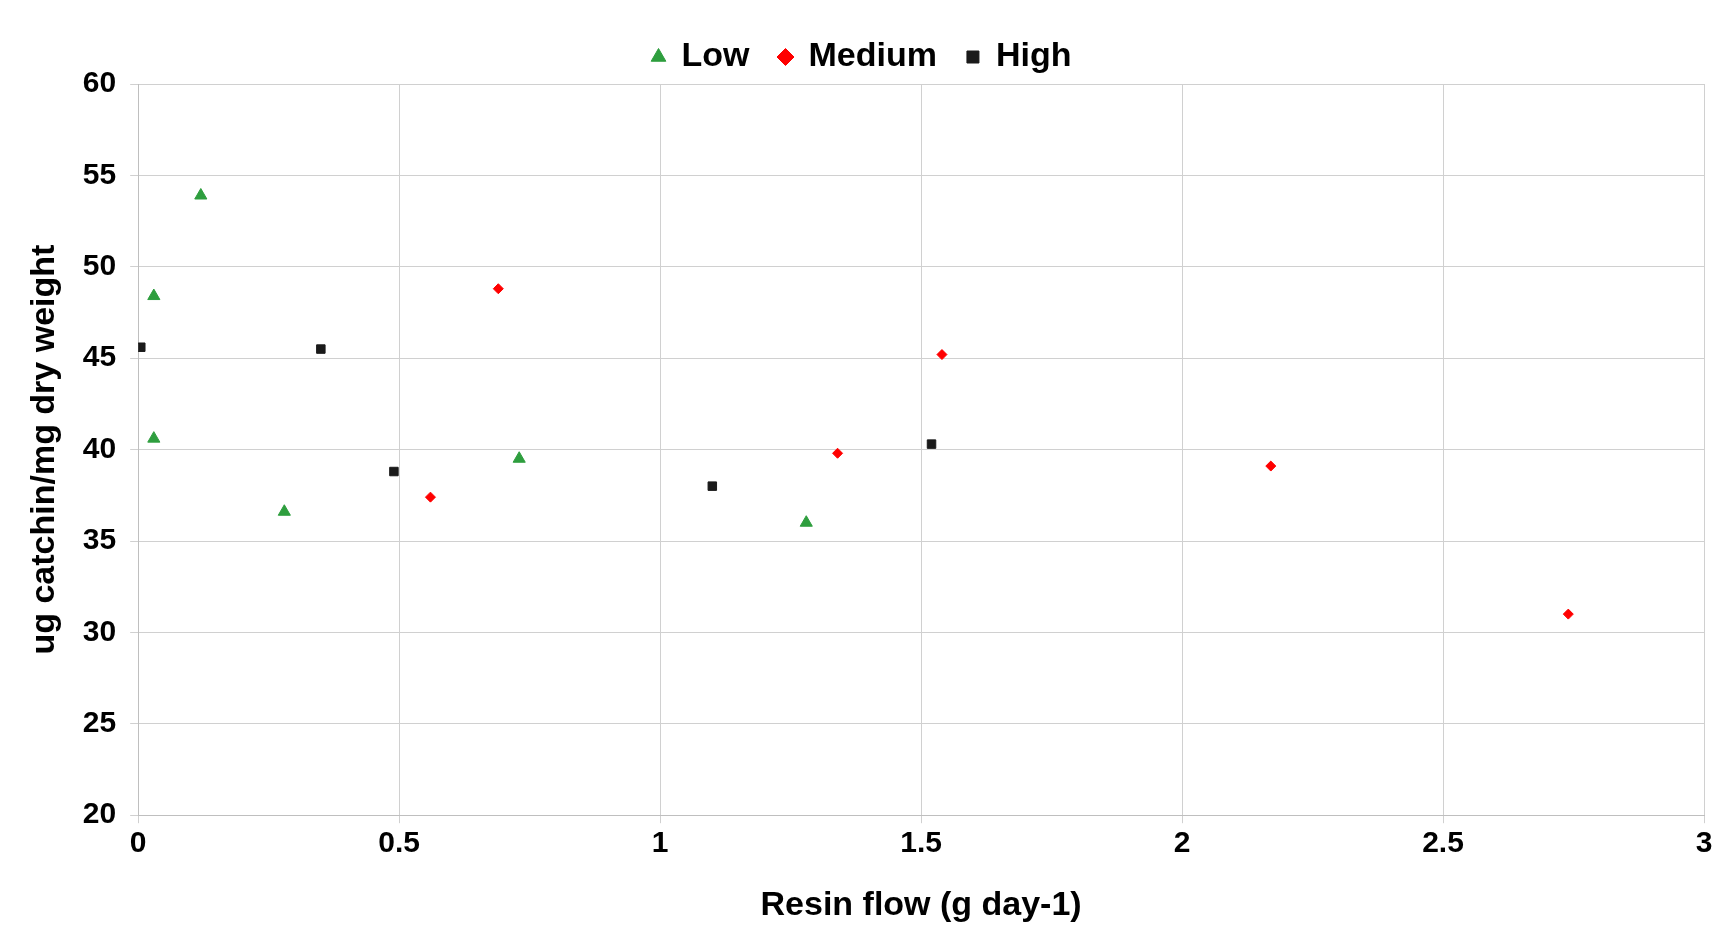  Describe the element at coordinates (99, 447) in the screenshot. I see `y-tick-label: 40` at that location.